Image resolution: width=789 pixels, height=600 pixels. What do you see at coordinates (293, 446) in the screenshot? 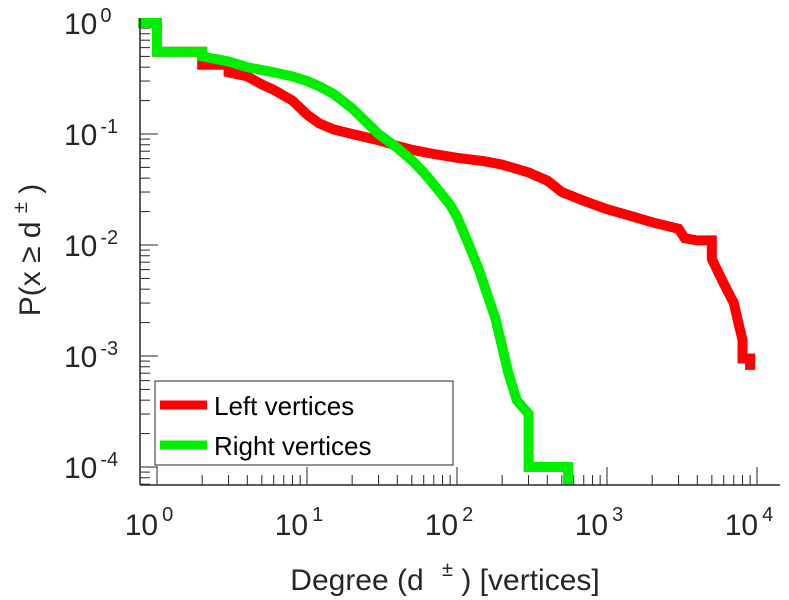
I see `legend-label-right: Right vertices` at bounding box center [293, 446].